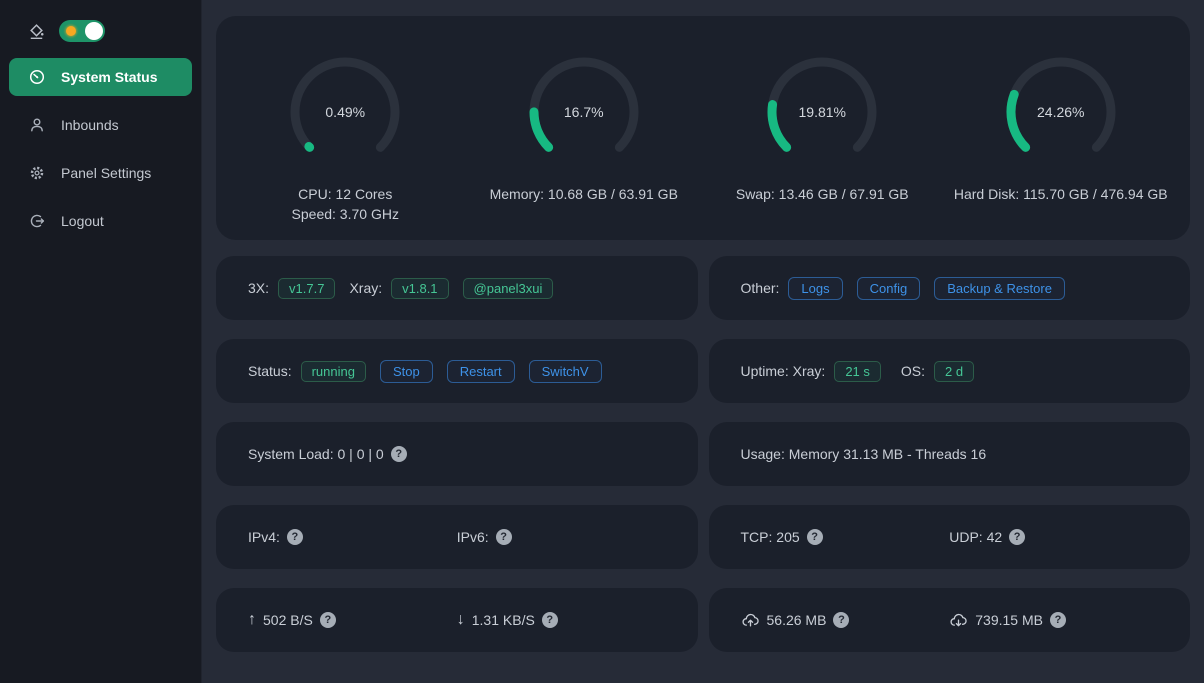 Image resolution: width=1204 pixels, height=683 pixels. I want to click on udp-label: UDP: 42, so click(976, 537).